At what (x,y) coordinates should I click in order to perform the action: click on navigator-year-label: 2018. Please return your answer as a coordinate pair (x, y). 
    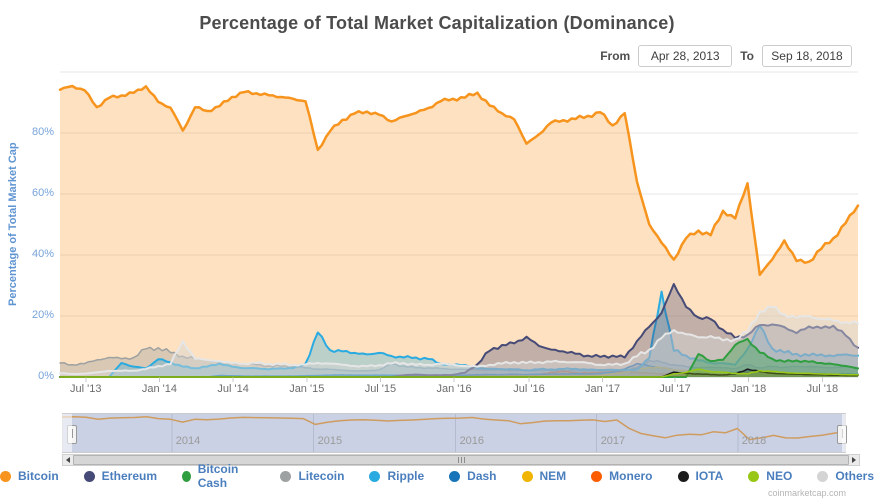
    Looking at the image, I should click on (754, 441).